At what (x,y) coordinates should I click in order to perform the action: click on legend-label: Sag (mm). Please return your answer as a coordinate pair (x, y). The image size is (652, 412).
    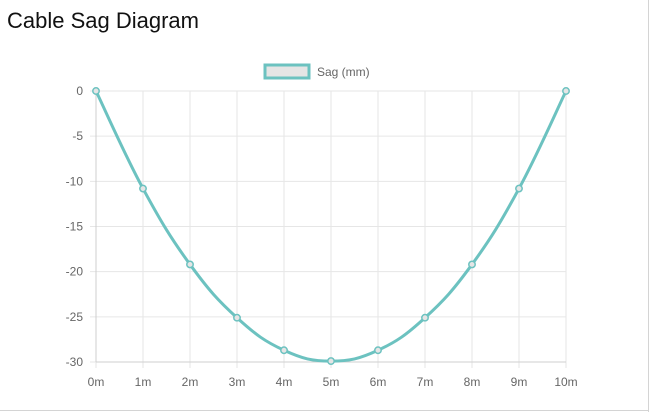
    Looking at the image, I should click on (343, 72).